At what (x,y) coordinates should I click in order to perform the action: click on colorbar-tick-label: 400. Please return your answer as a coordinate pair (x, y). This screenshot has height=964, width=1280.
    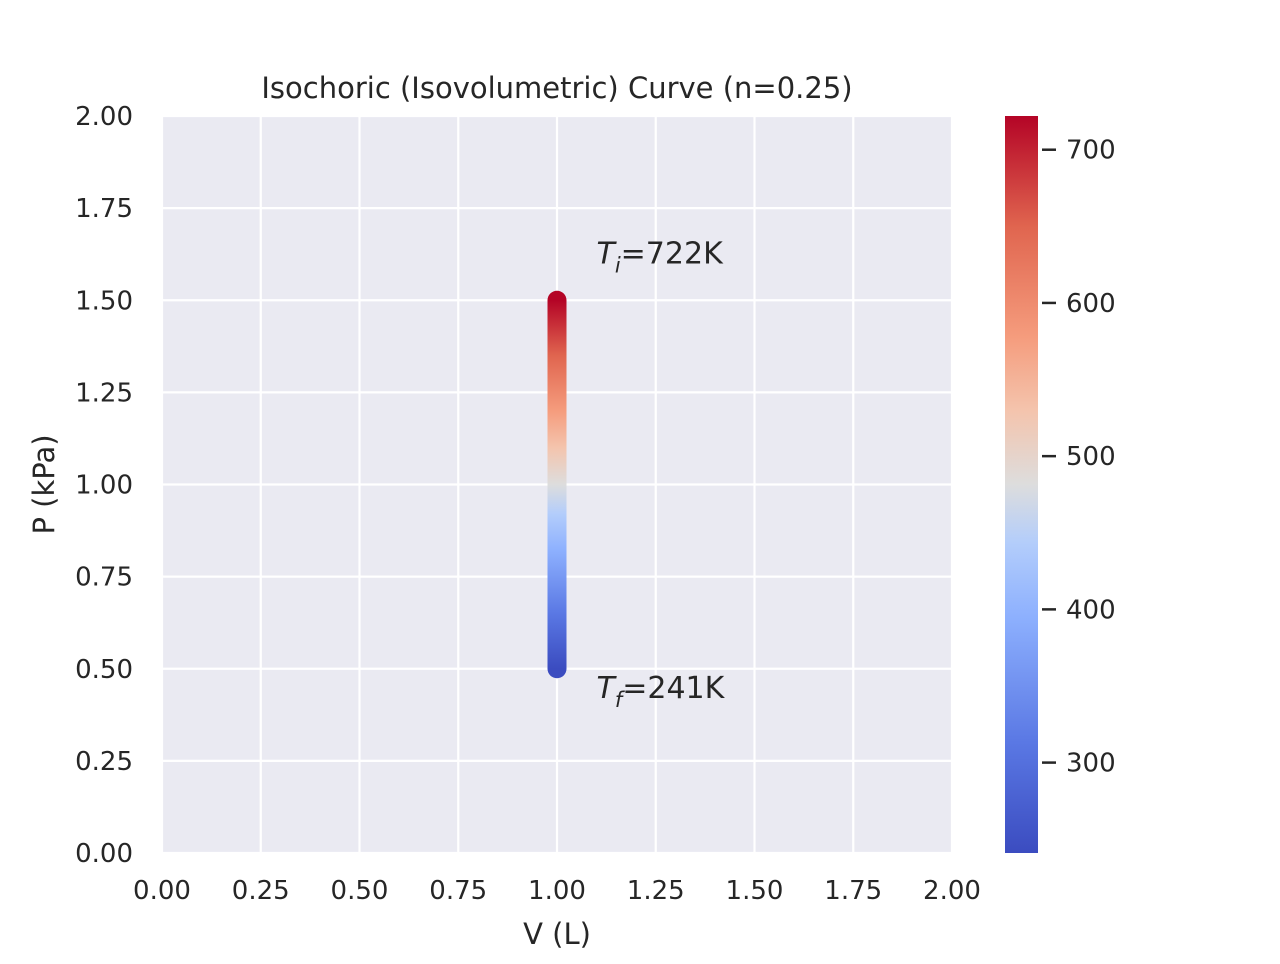
    Looking at the image, I should click on (1091, 610).